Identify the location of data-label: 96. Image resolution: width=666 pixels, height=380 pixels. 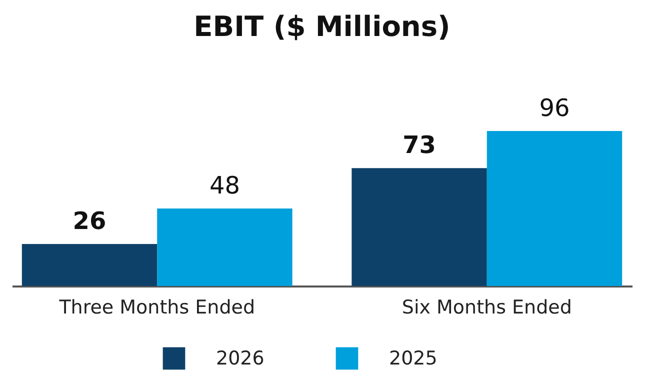
(554, 108).